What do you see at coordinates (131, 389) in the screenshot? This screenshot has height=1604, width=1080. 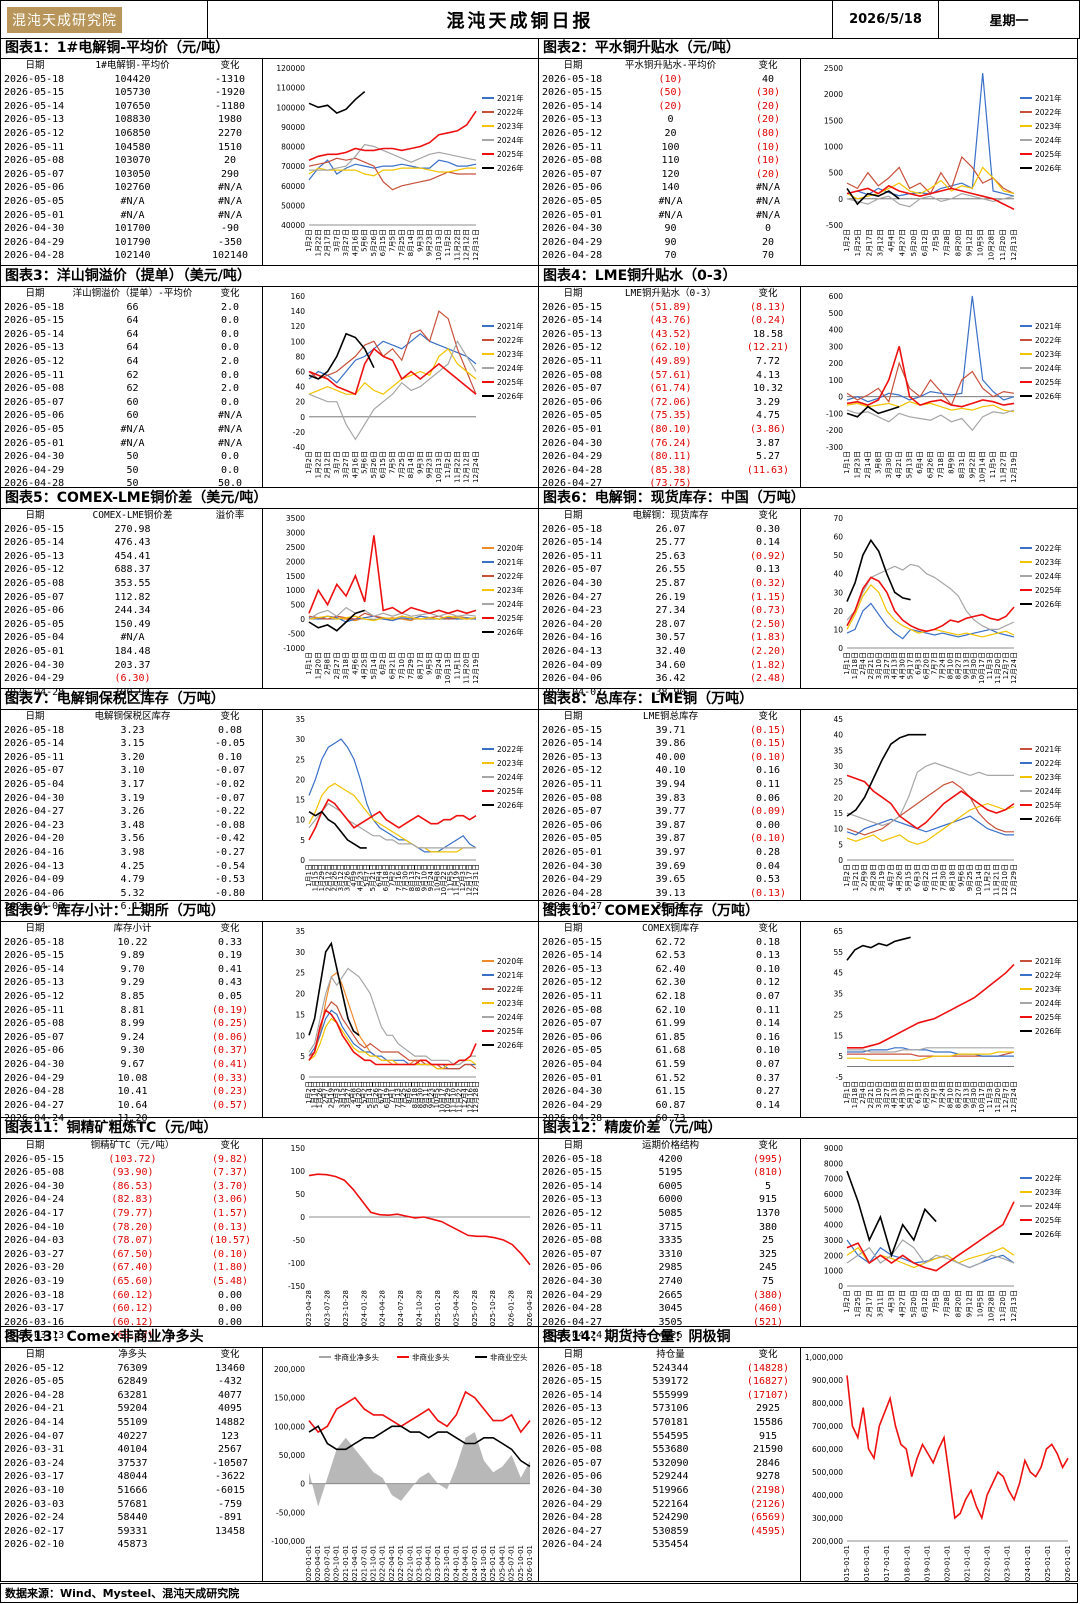 I see `table-row: 2026-05-08 62 2.0` at bounding box center [131, 389].